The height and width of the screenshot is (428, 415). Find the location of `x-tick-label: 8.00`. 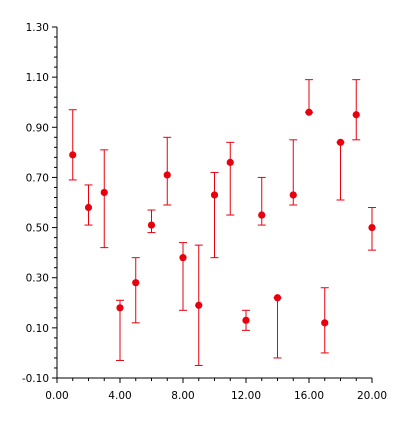

x-tick-label: 8.00 is located at coordinates (182, 396).